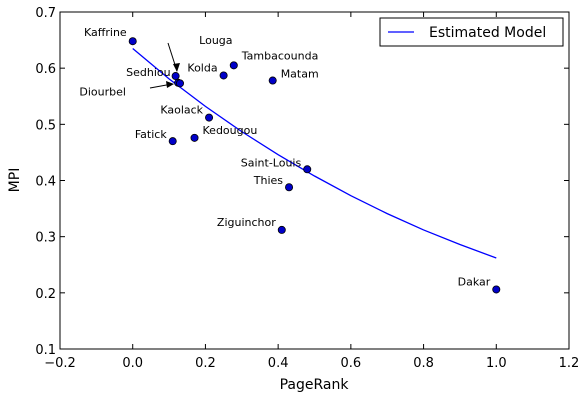  Describe the element at coordinates (280, 55) in the screenshot. I see `point-label-tambacounda: Tambacounda` at that location.